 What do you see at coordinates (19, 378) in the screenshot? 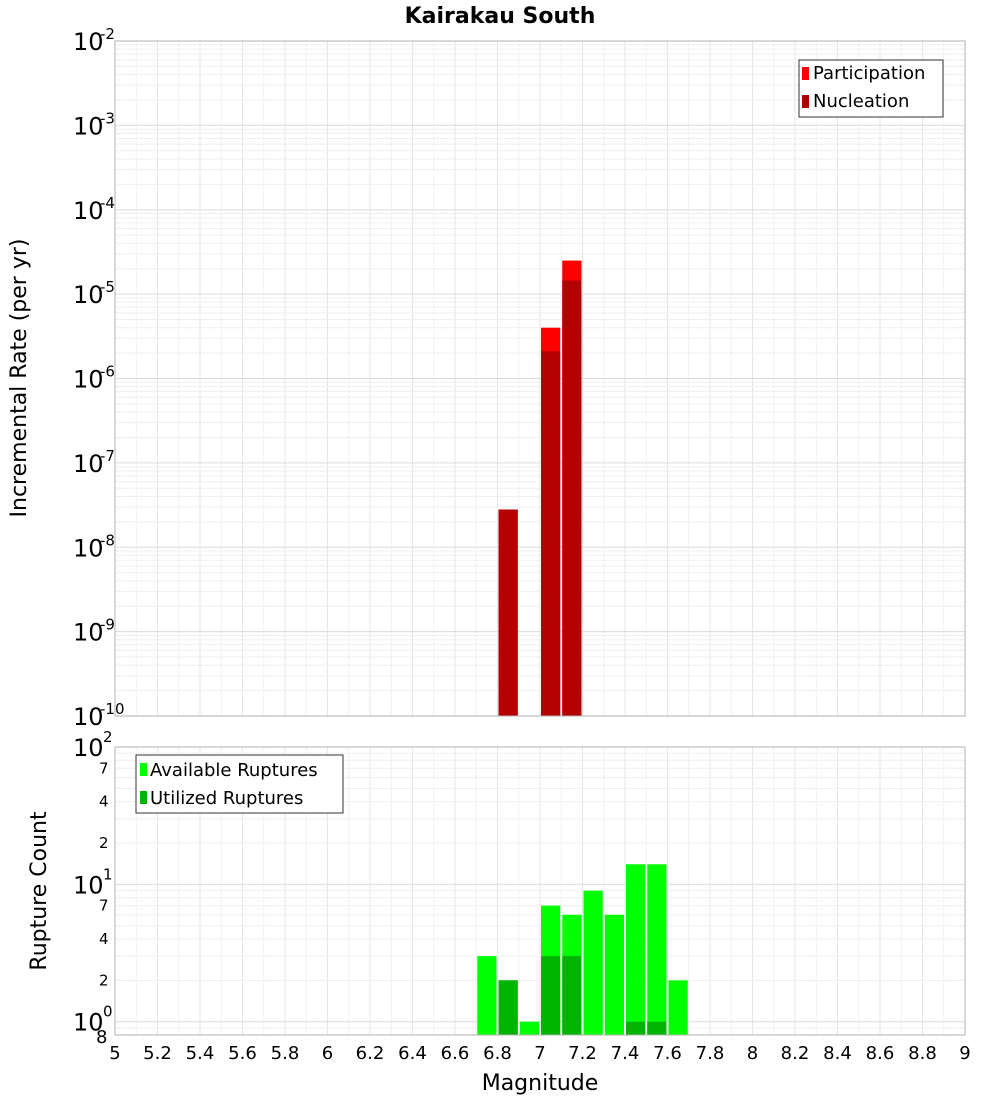
I see `top-y-axis-label: Incremental Rate (per yr)` at bounding box center [19, 378].